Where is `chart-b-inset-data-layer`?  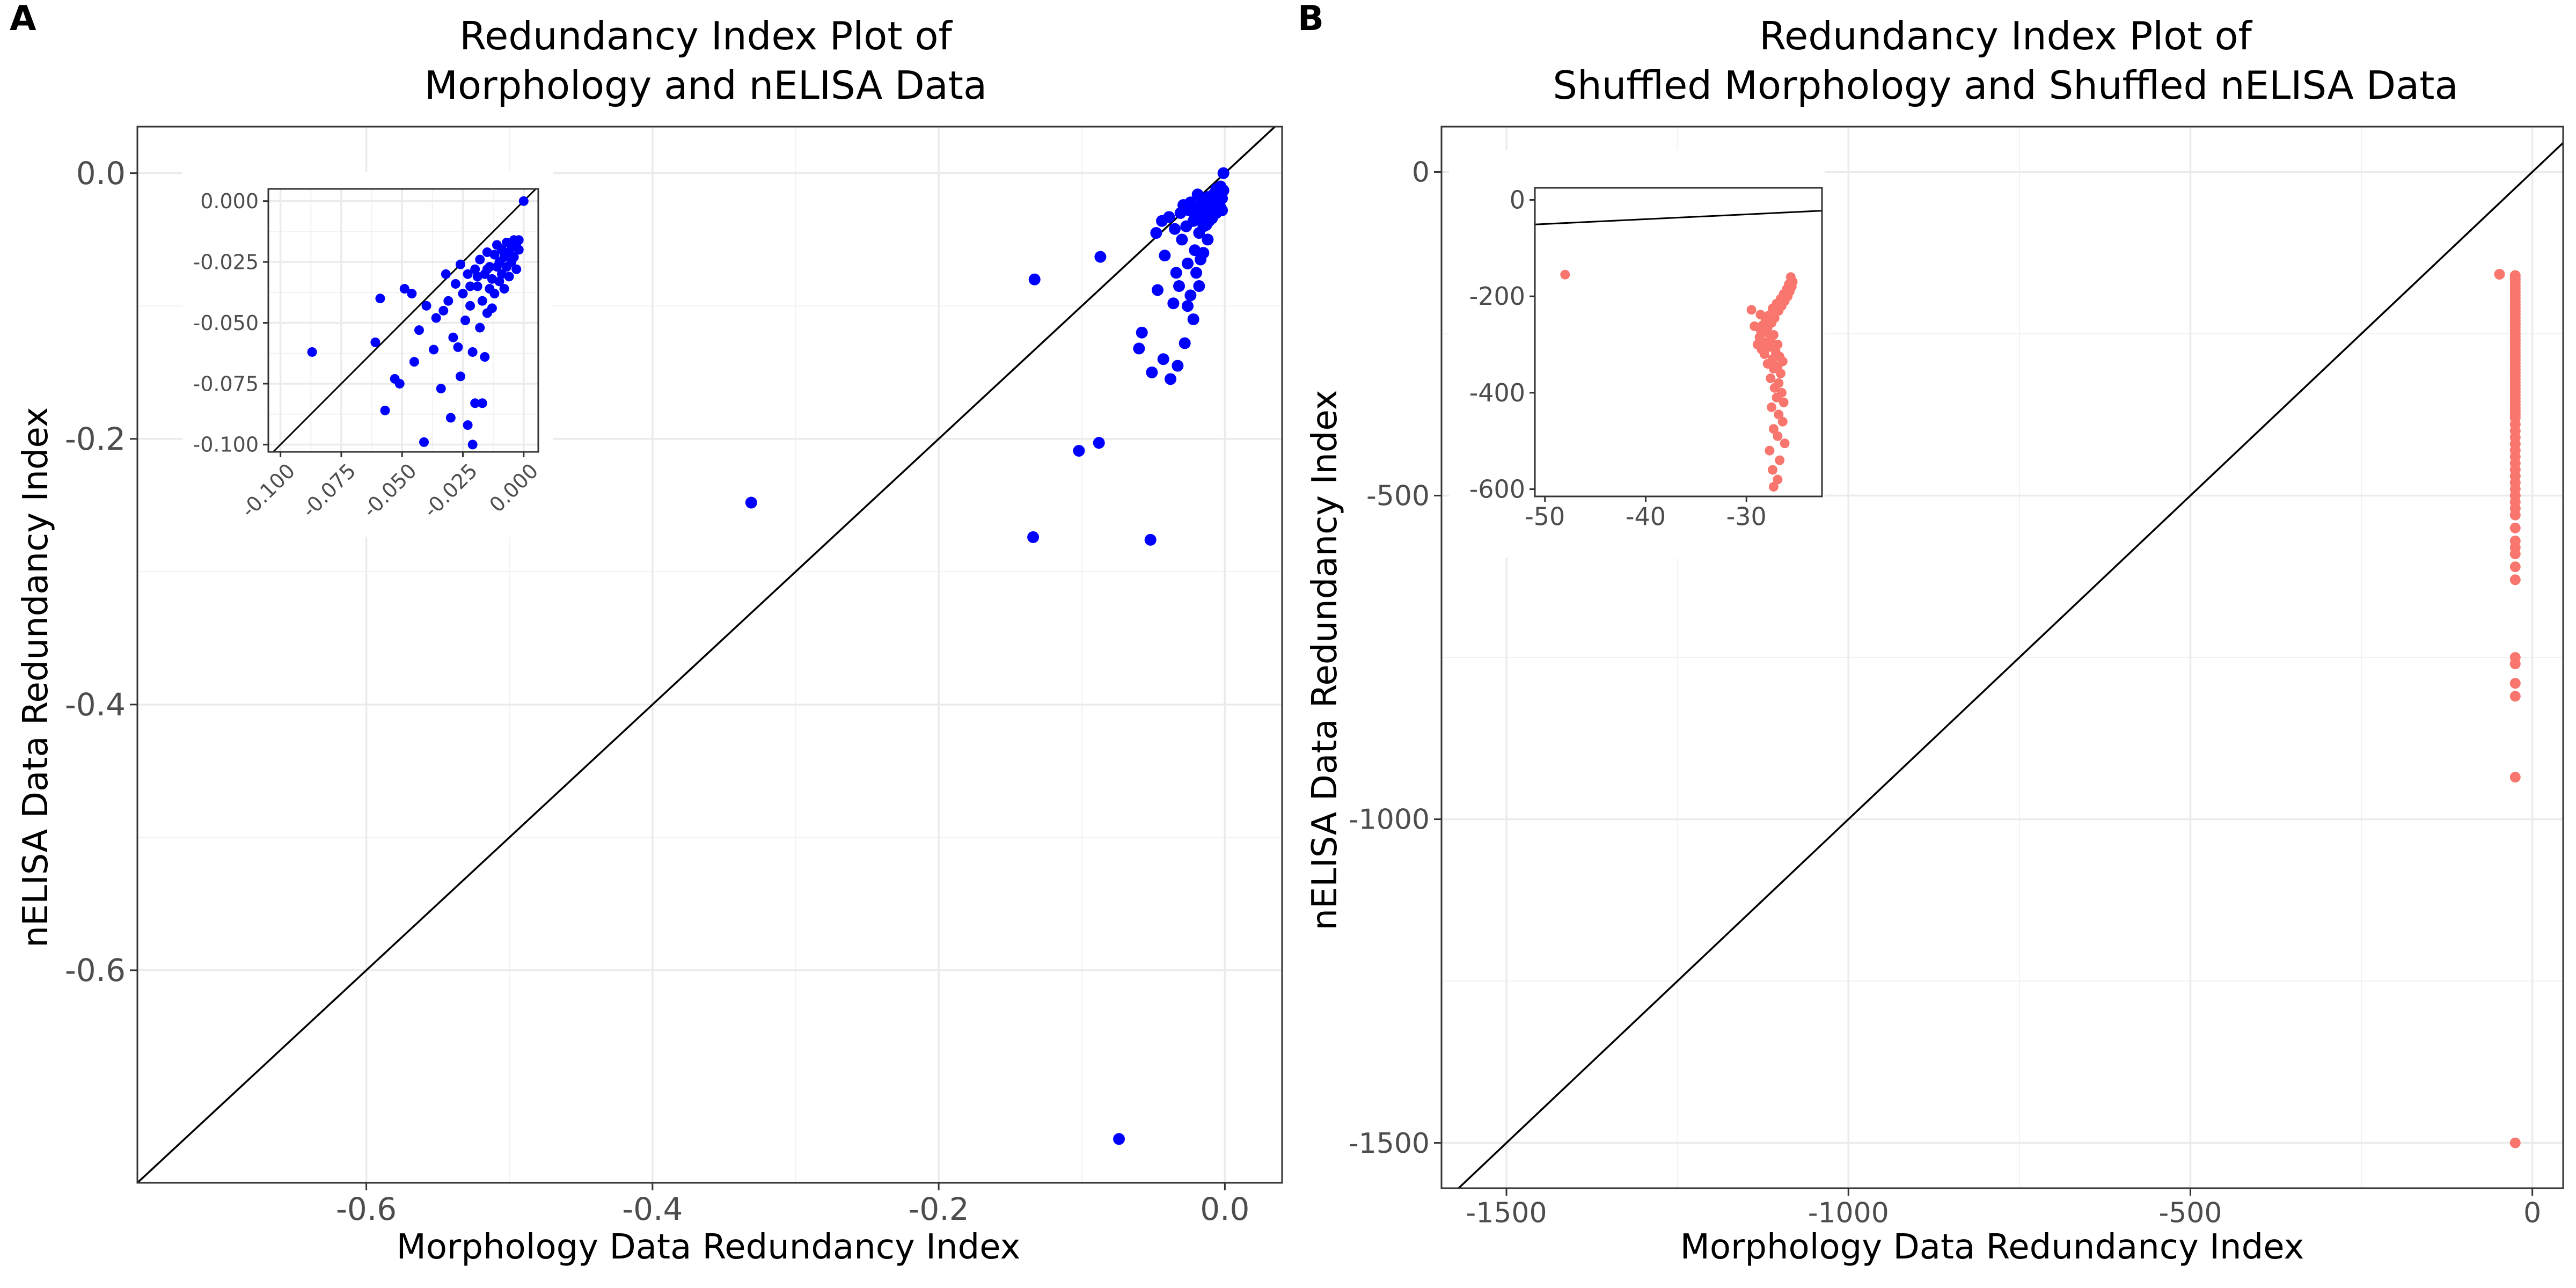
chart-b-inset-data-layer is located at coordinates (1678, 351).